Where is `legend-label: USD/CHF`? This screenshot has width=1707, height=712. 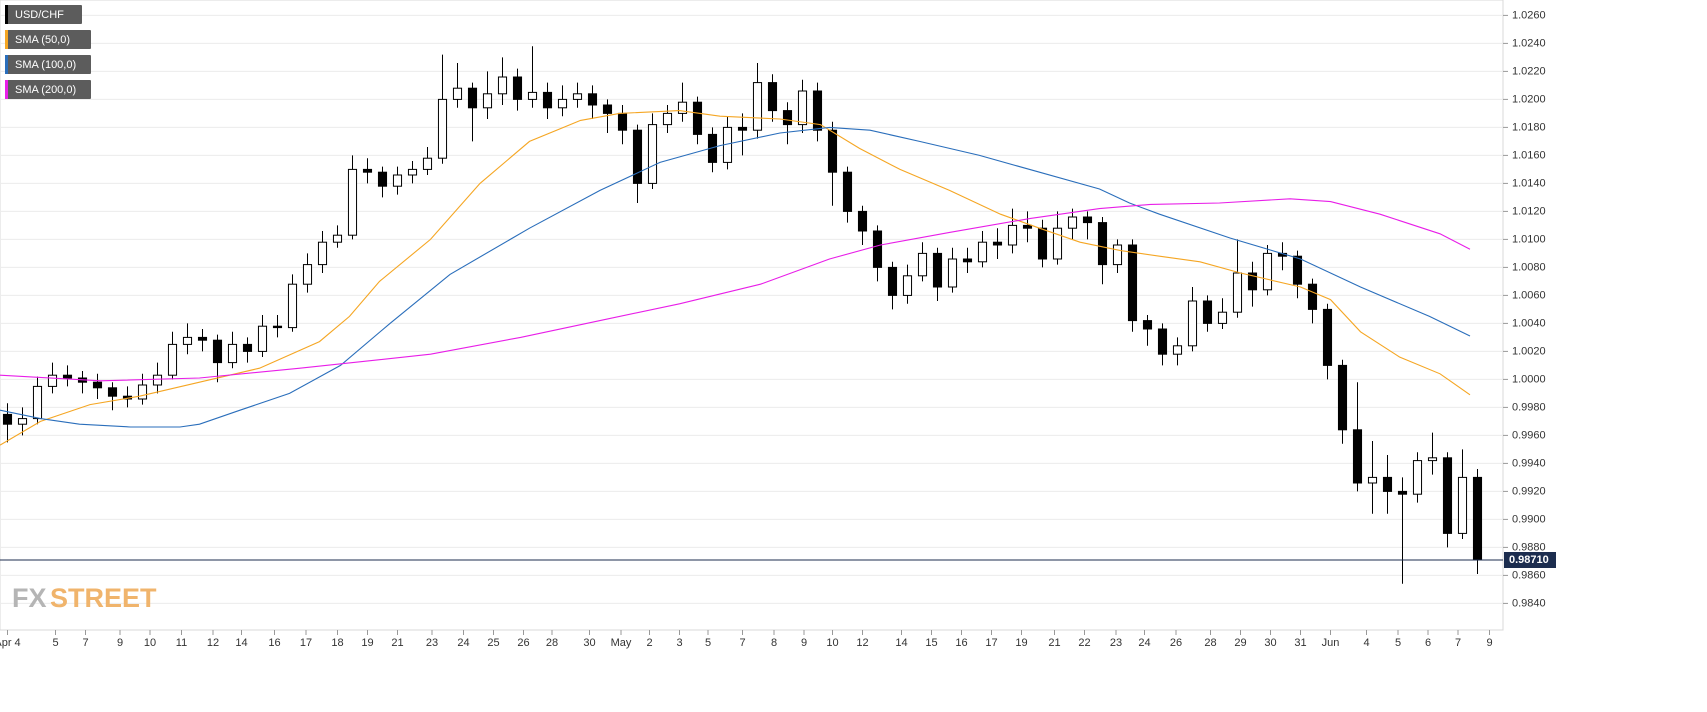 legend-label: USD/CHF is located at coordinates (39, 15).